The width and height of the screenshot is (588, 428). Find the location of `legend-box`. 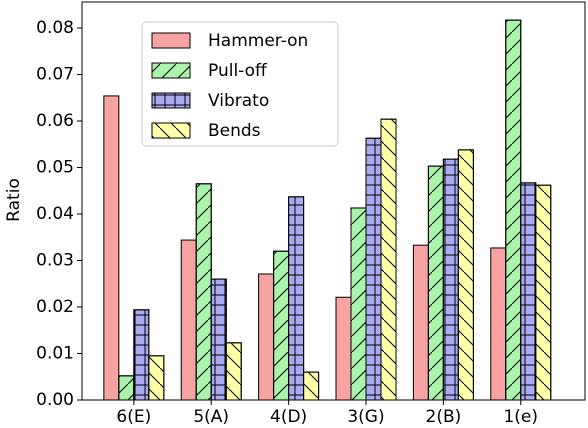

legend-box is located at coordinates (240, 84).